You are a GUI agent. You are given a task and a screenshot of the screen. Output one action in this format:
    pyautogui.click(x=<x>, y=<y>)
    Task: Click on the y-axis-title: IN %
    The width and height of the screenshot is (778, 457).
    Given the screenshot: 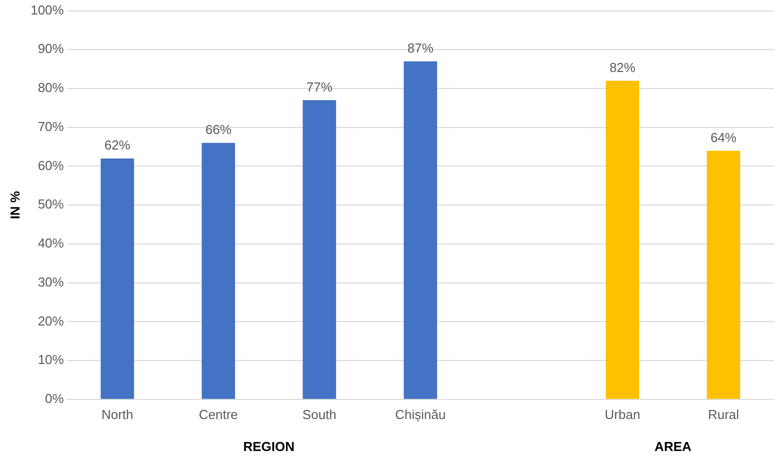 What is the action you would take?
    pyautogui.click(x=14, y=205)
    